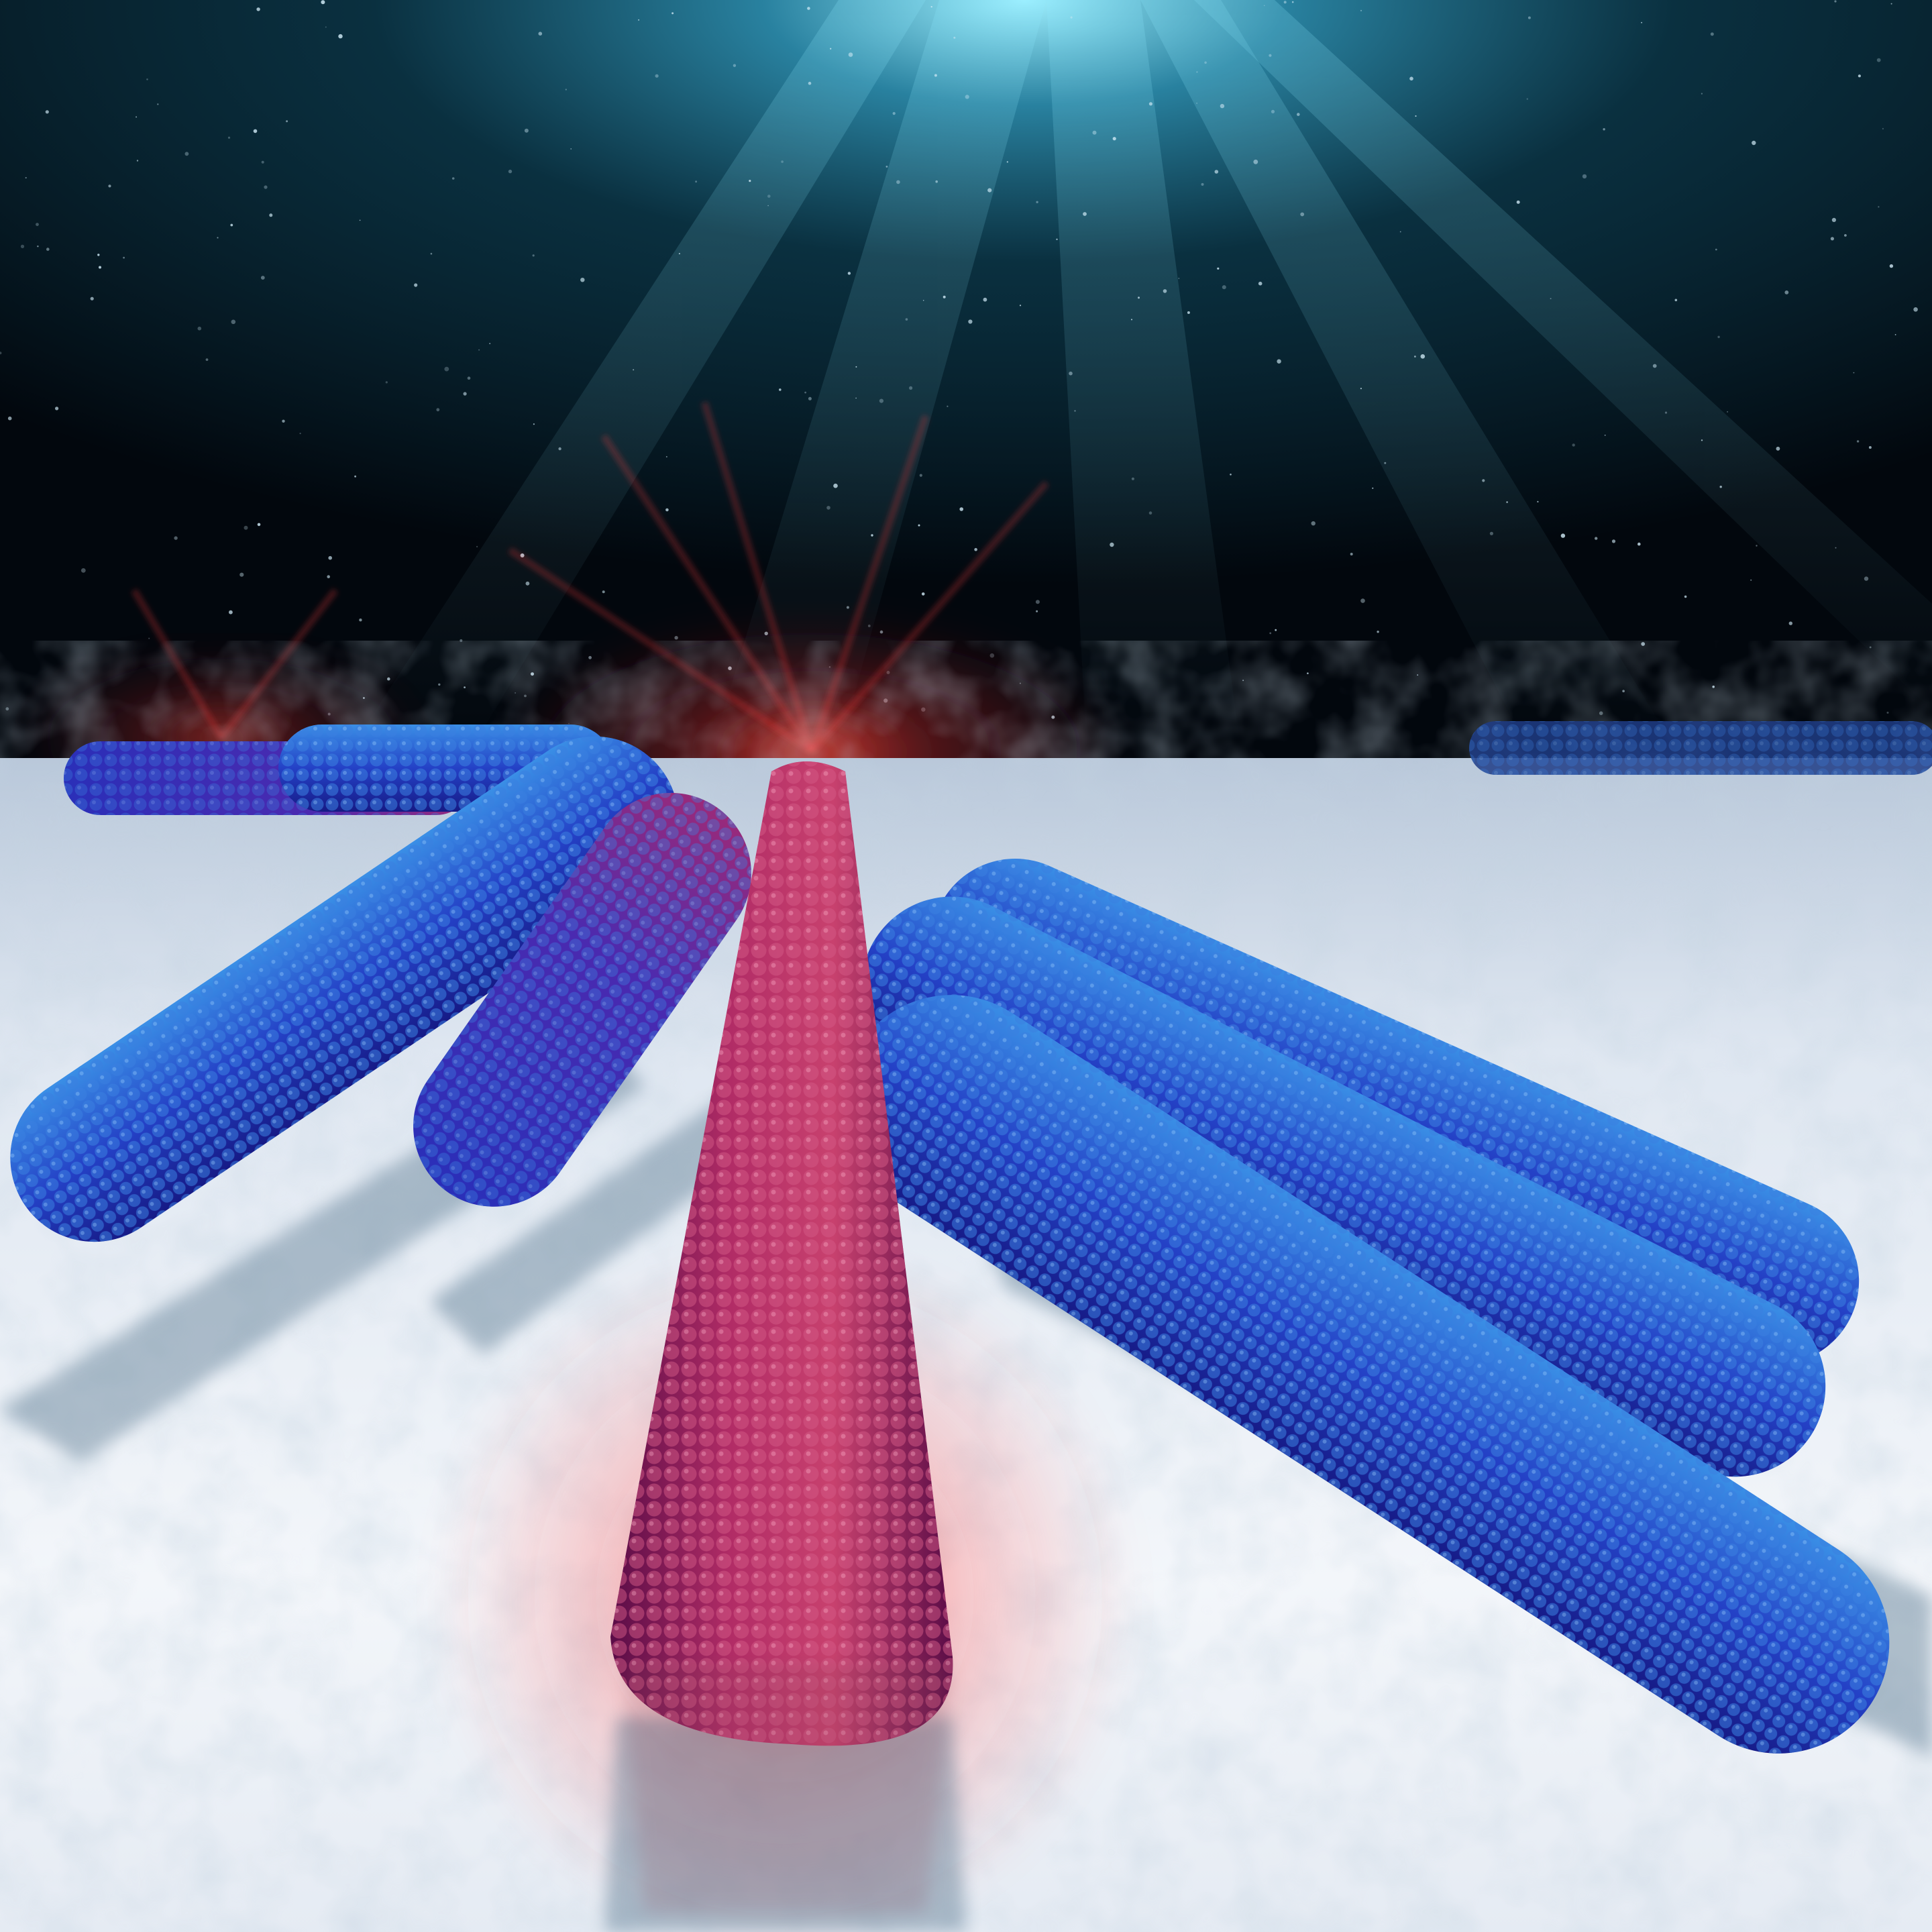  What do you see at coordinates (344, 989) in the screenshot?
I see `rod-left` at bounding box center [344, 989].